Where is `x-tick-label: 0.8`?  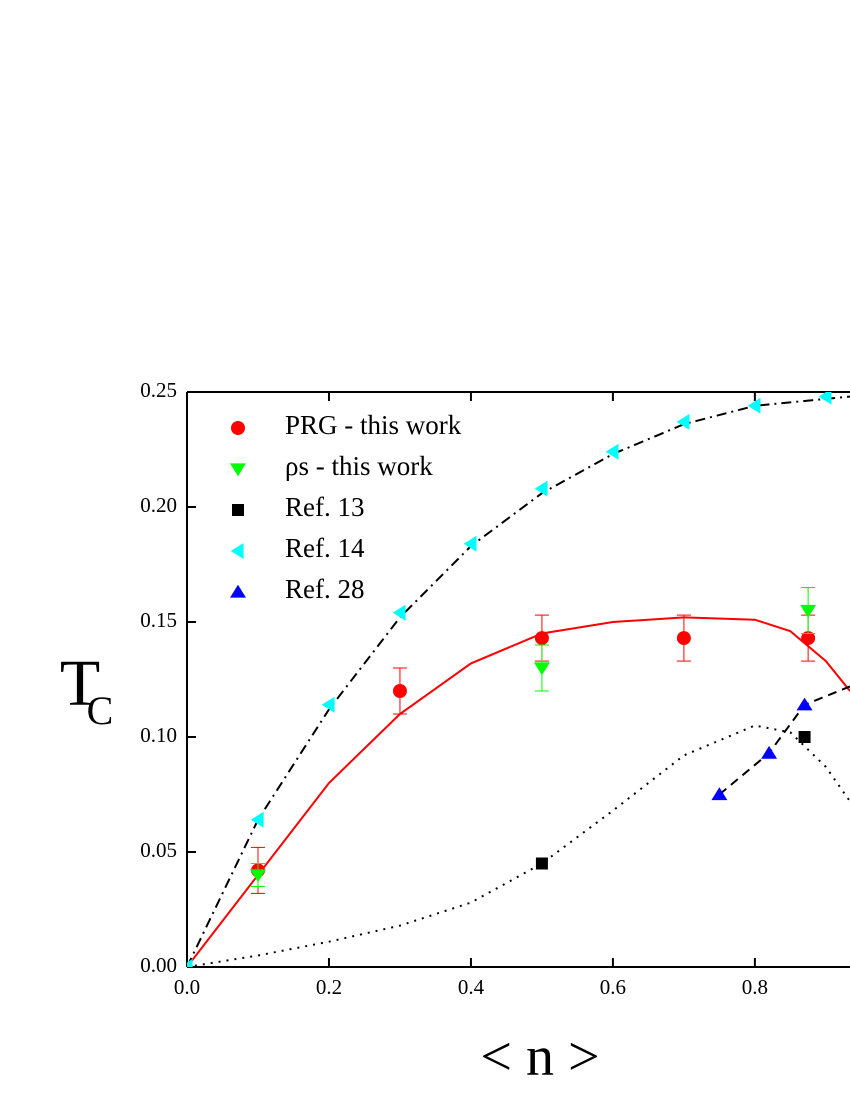
x-tick-label: 0.8 is located at coordinates (755, 987).